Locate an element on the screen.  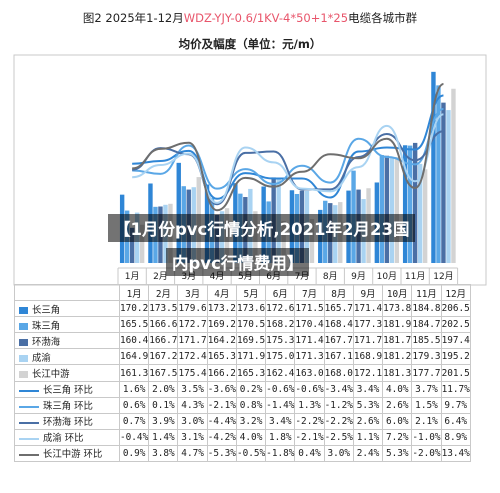
table-cell: 4.0% is located at coordinates (251, 437).